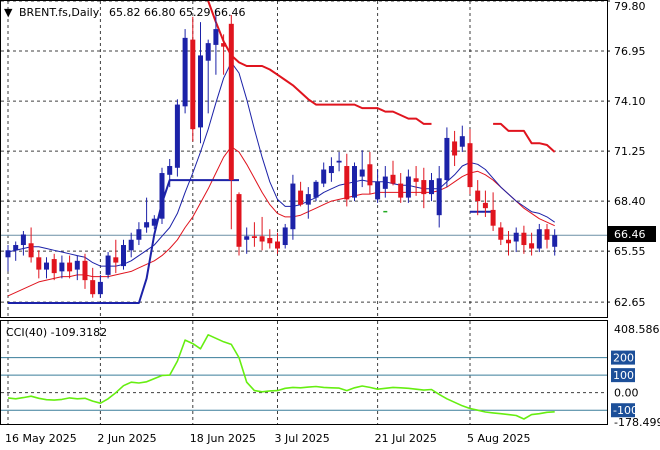 Image resolution: width=660 pixels, height=450 pixels. Describe the element at coordinates (623, 375) in the screenshot. I see `cci-level-label: 100` at that location.